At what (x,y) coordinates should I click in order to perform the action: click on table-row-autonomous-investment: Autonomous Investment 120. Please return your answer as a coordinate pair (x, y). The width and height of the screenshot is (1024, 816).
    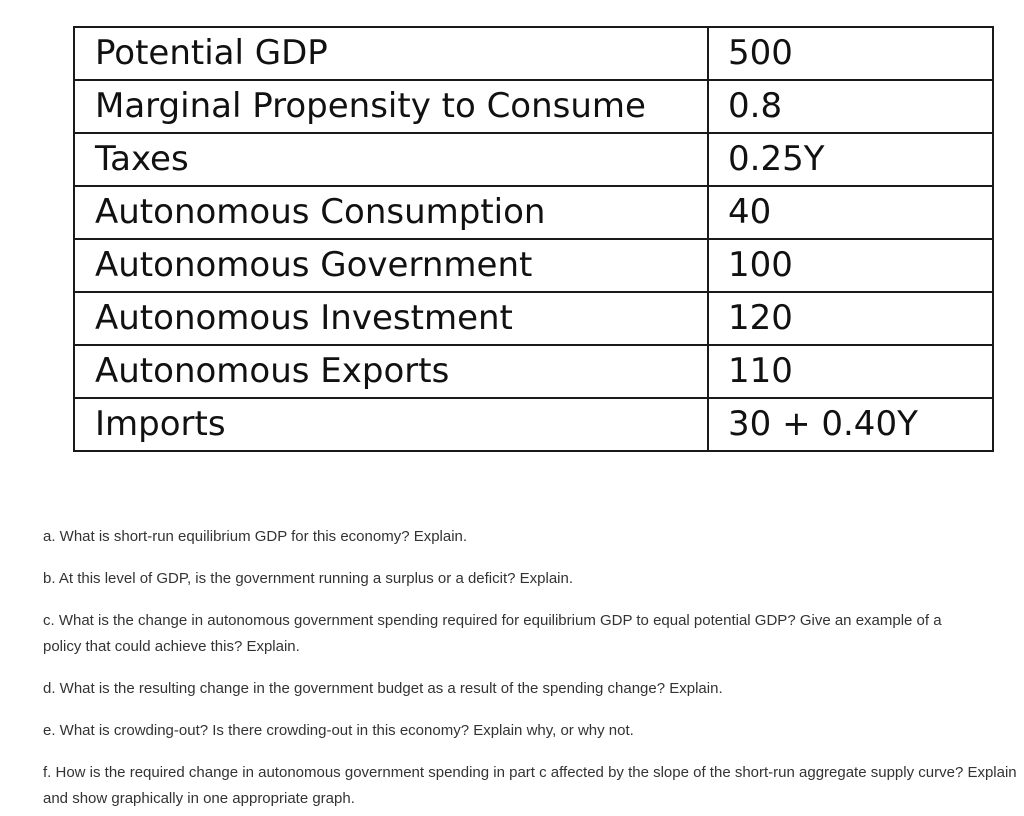
    Looking at the image, I should click on (533, 318).